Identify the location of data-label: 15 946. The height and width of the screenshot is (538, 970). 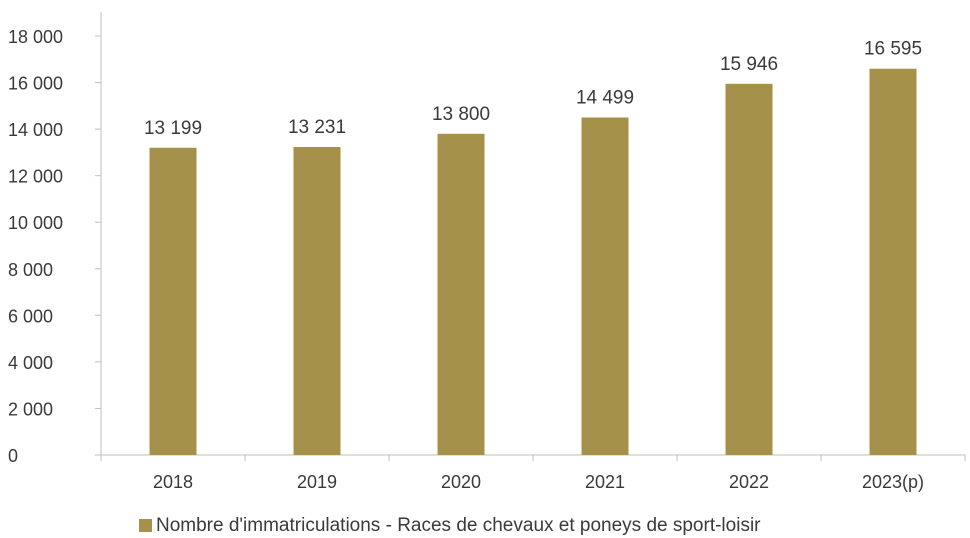
(749, 64).